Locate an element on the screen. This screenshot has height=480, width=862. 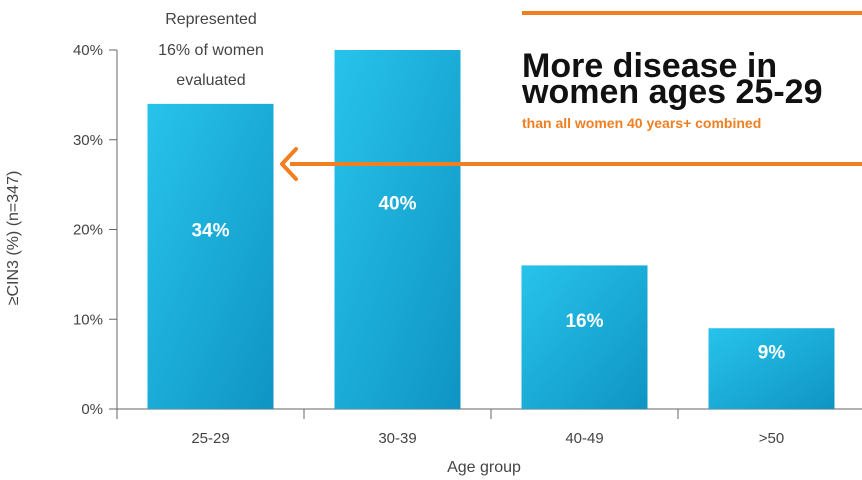
bar->50 is located at coordinates (771, 368).